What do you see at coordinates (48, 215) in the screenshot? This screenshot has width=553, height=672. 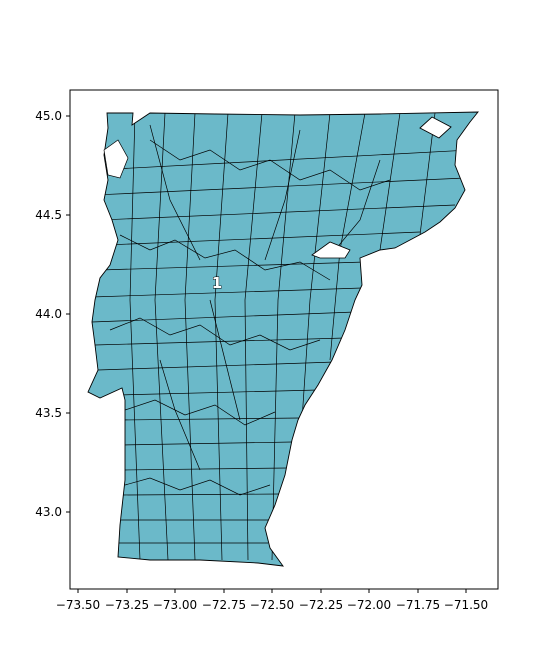 I see `y-tick-label: 44.5` at bounding box center [48, 215].